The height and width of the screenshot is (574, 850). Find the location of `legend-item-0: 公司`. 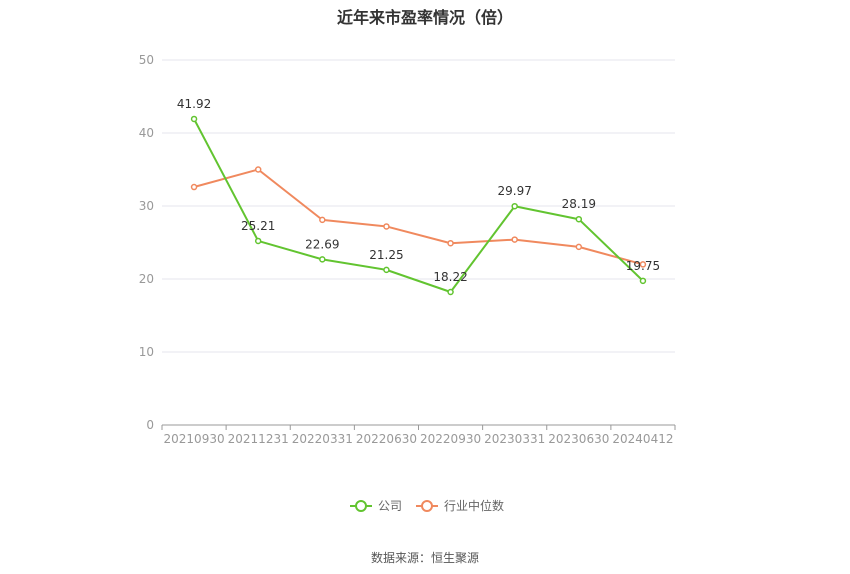

legend-item-0: 公司 is located at coordinates (376, 506).